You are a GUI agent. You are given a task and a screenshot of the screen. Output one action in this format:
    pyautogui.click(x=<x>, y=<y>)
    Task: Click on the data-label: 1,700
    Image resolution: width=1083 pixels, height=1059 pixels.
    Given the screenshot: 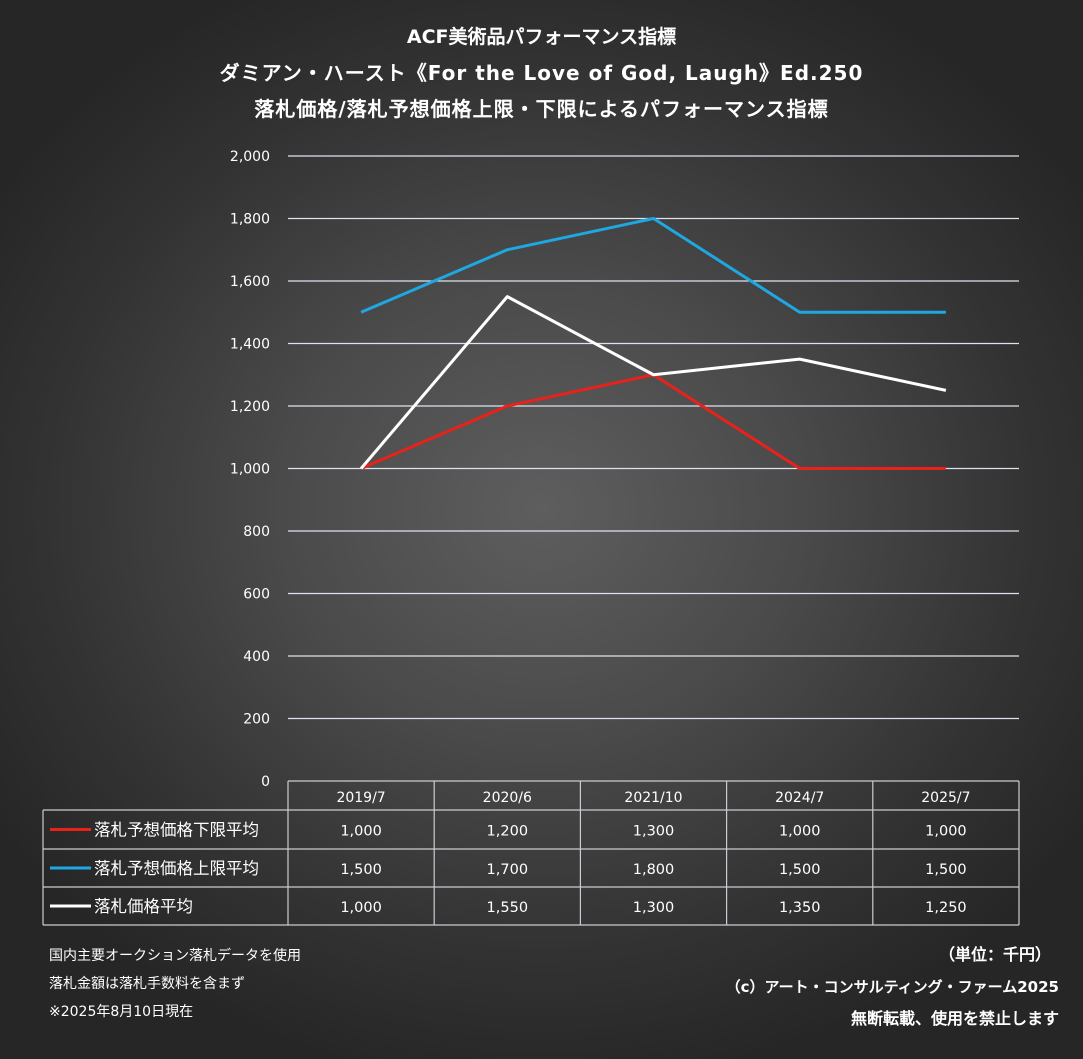 What is the action you would take?
    pyautogui.click(x=508, y=870)
    